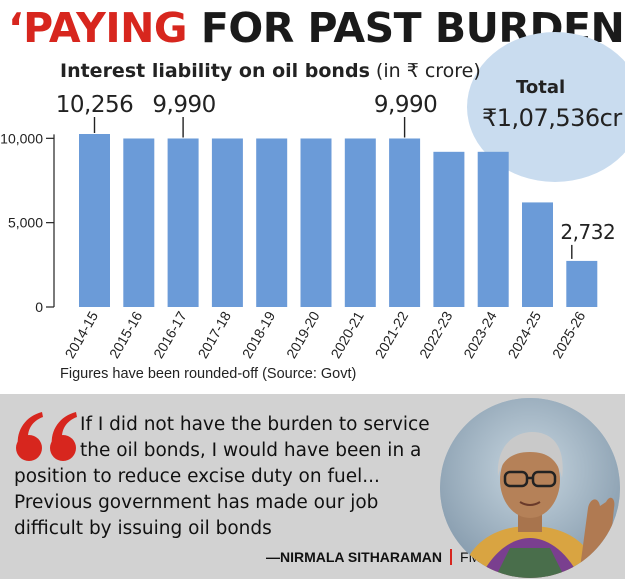  I want to click on quote-line: If I did not have the burden to service, so click(255, 424).